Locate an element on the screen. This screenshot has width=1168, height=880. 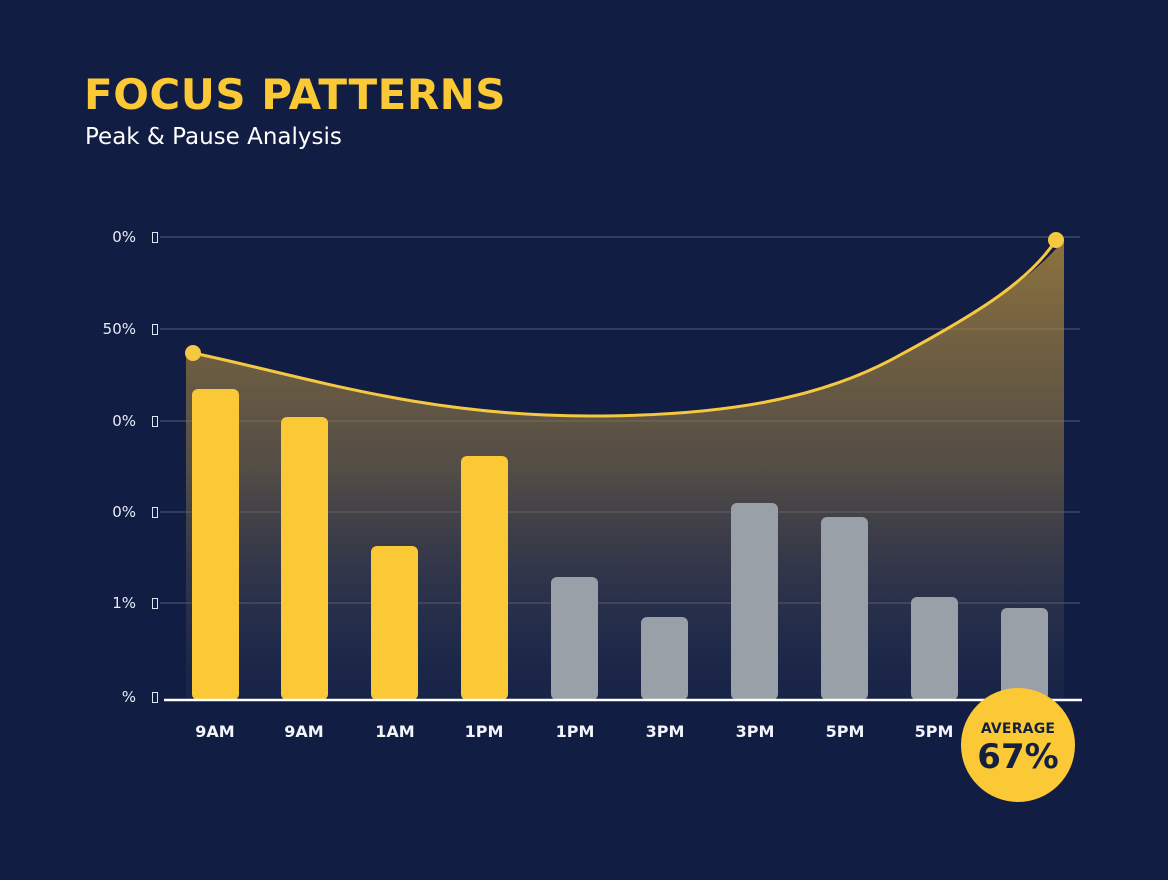
trend-start-dot is located at coordinates (193, 353).